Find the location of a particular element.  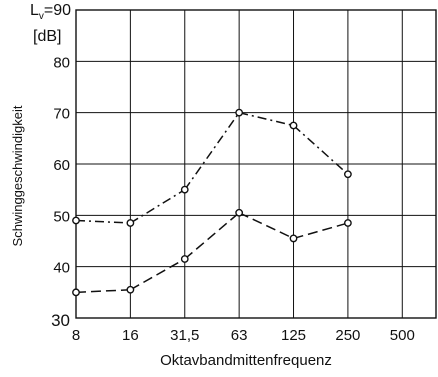

x-tick-label: 125 is located at coordinates (293, 335).